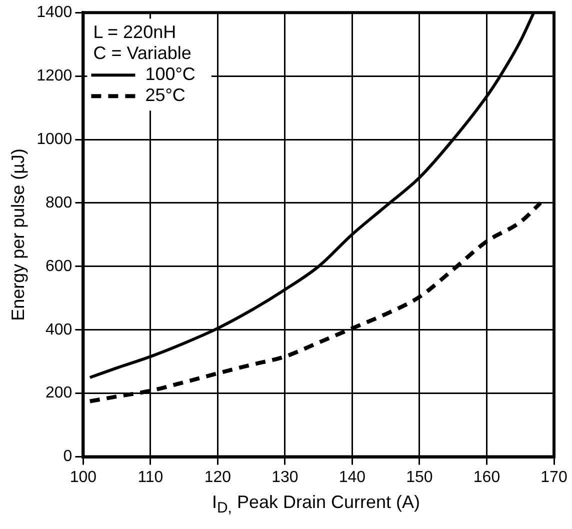  Describe the element at coordinates (58, 266) in the screenshot. I see `y-tick-label: 600` at that location.